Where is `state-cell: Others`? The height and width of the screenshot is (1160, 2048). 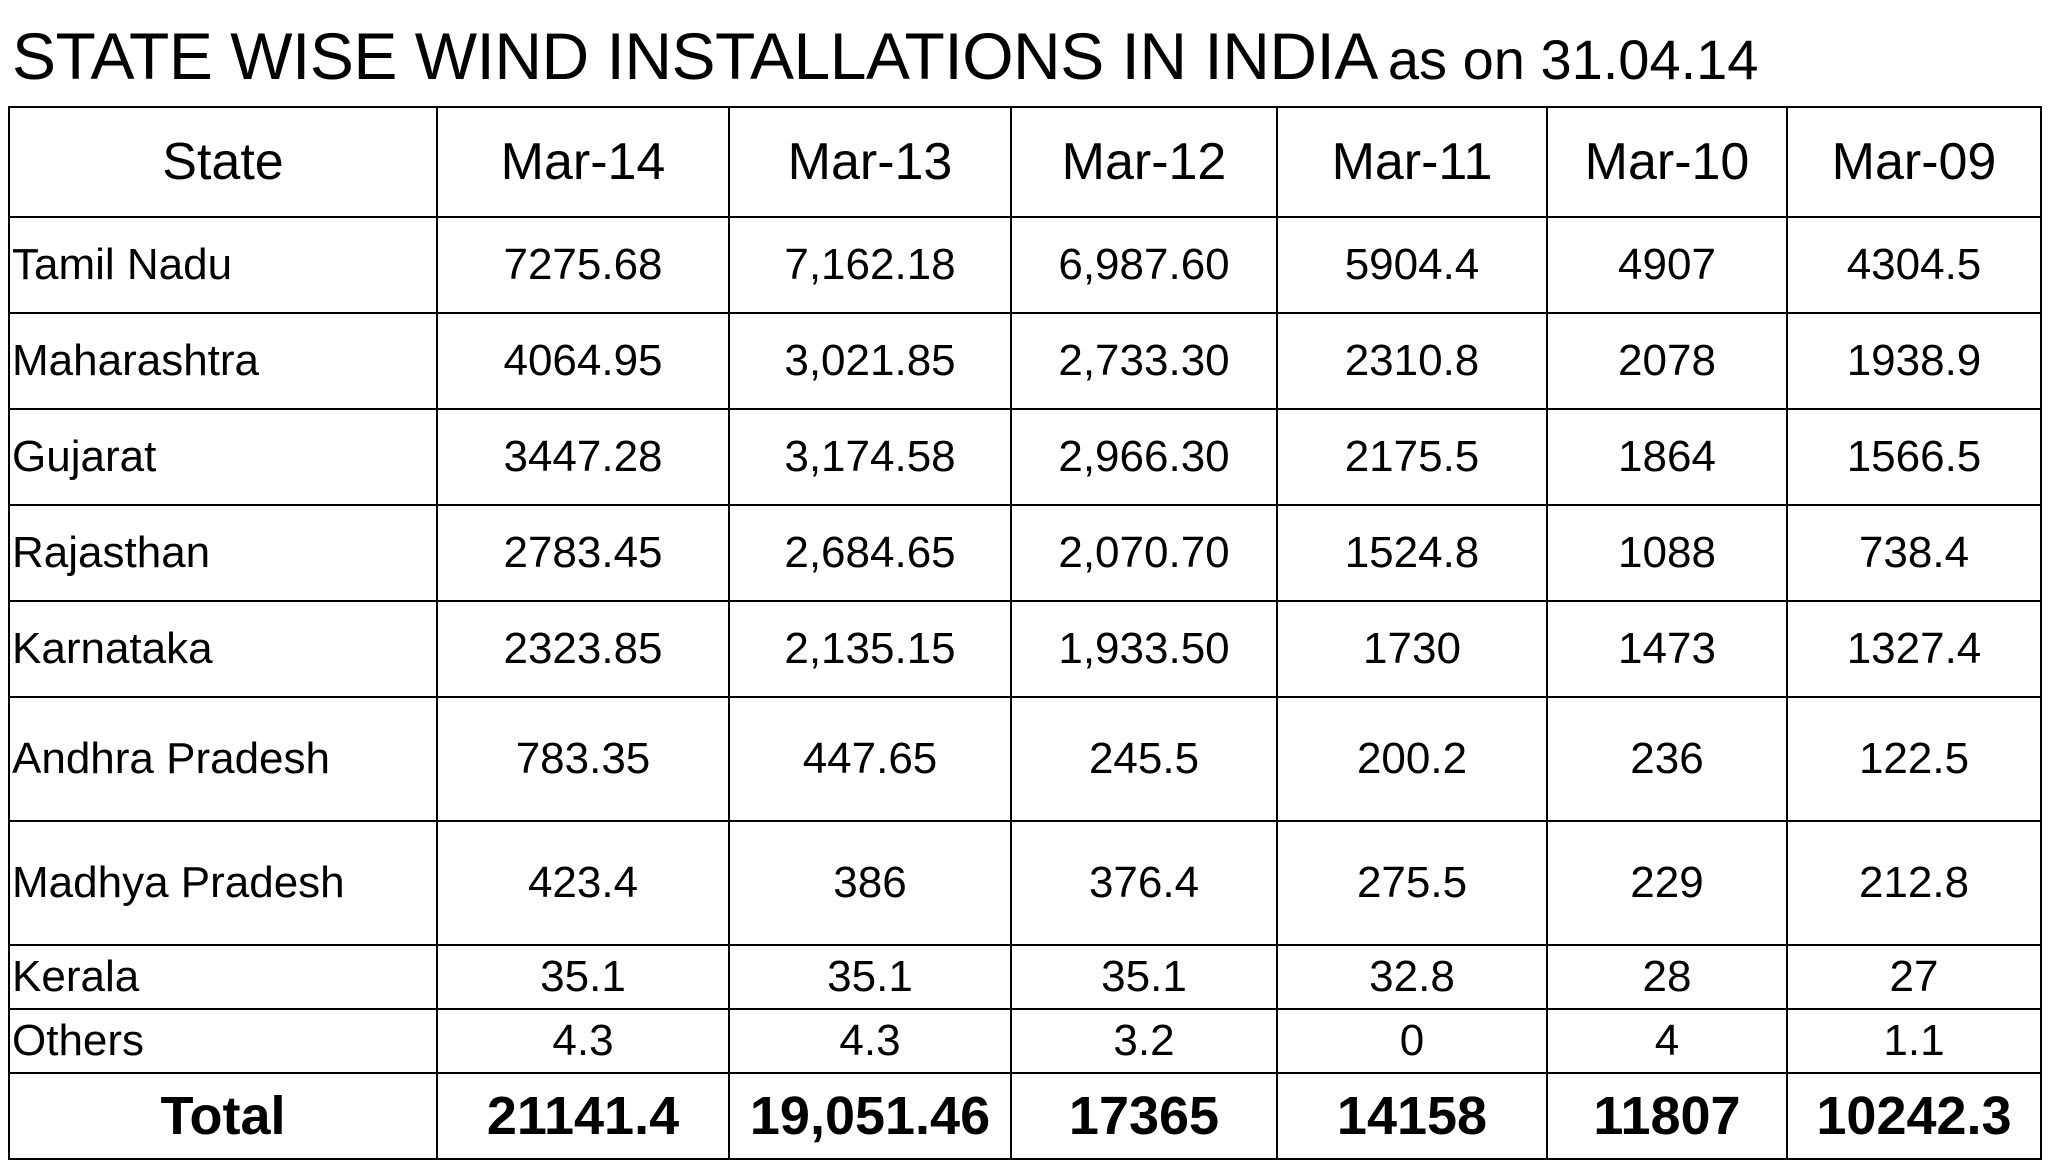
state-cell: Others is located at coordinates (223, 1041).